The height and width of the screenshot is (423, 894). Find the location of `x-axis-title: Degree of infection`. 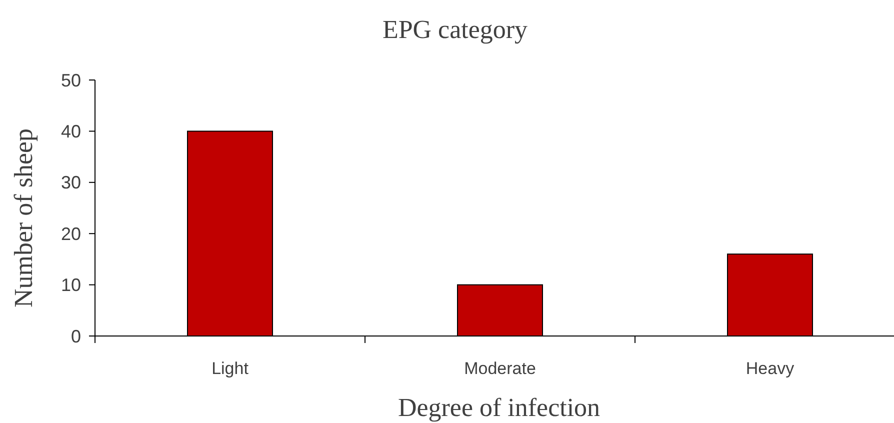

x-axis-title: Degree of infection is located at coordinates (499, 407).